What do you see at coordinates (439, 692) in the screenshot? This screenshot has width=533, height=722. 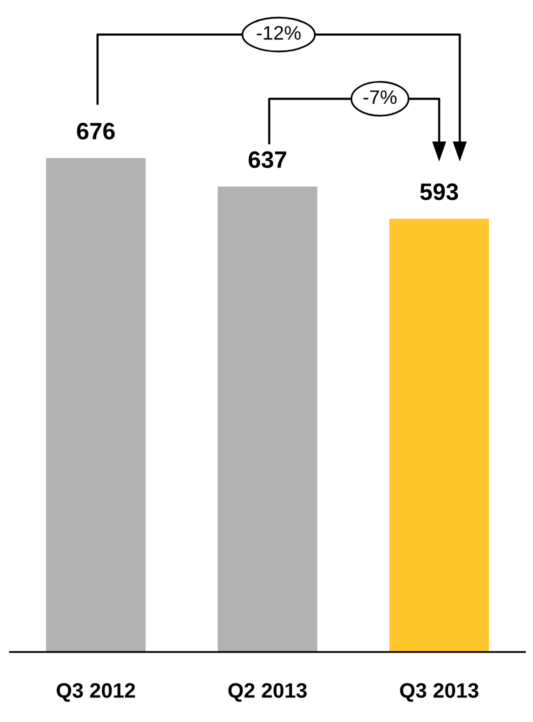 I see `x-tick-label: Q3 2013` at bounding box center [439, 692].